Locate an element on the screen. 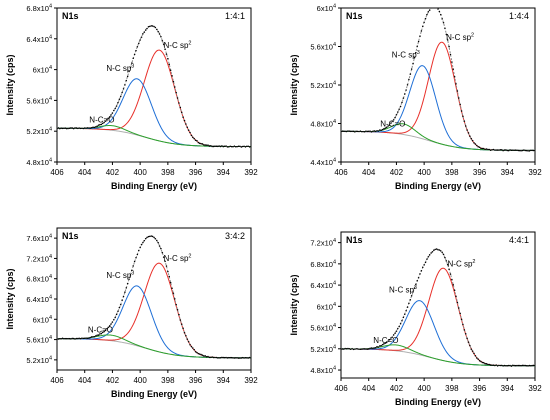 The width and height of the screenshot is (550, 420). y-axis-title: Intensity (cps) is located at coordinates (10, 298).